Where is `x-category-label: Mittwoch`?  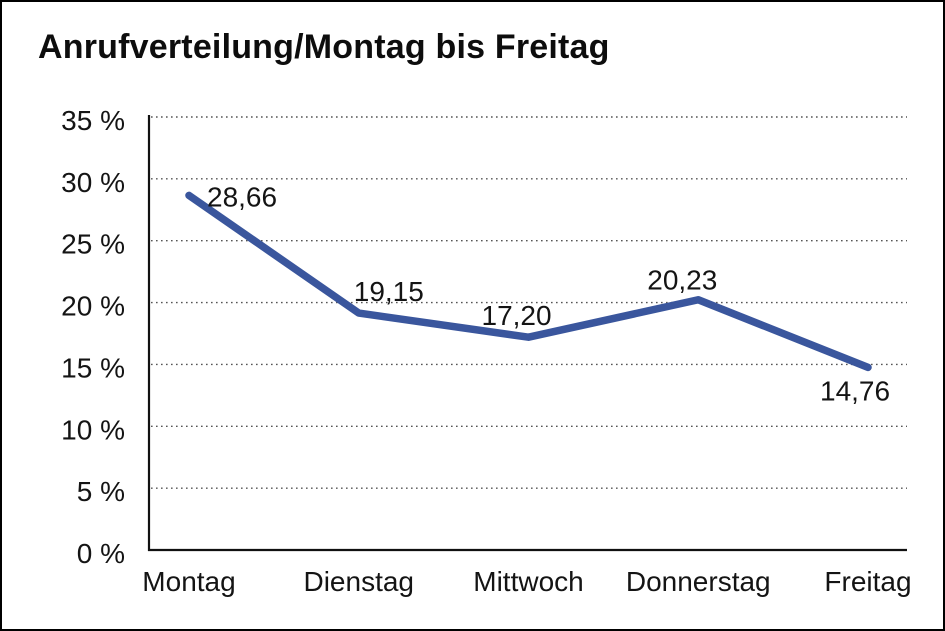 x-category-label: Mittwoch is located at coordinates (528, 581).